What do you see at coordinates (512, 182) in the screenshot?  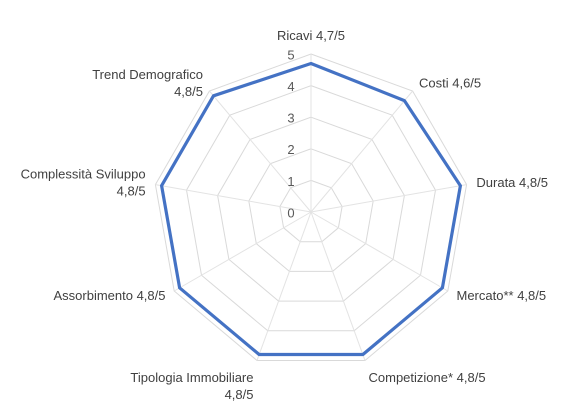 I see `category-label-2: Durata 4,8/5` at bounding box center [512, 182].